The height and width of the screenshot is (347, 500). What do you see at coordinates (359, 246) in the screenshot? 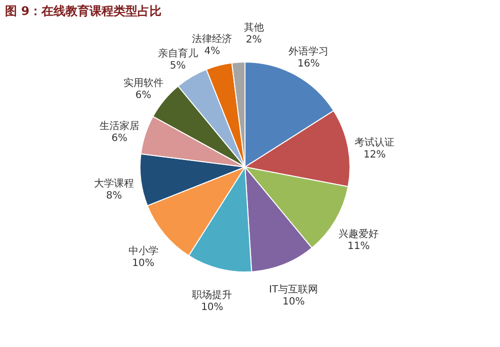
I see `data-label: 11%` at bounding box center [359, 246].